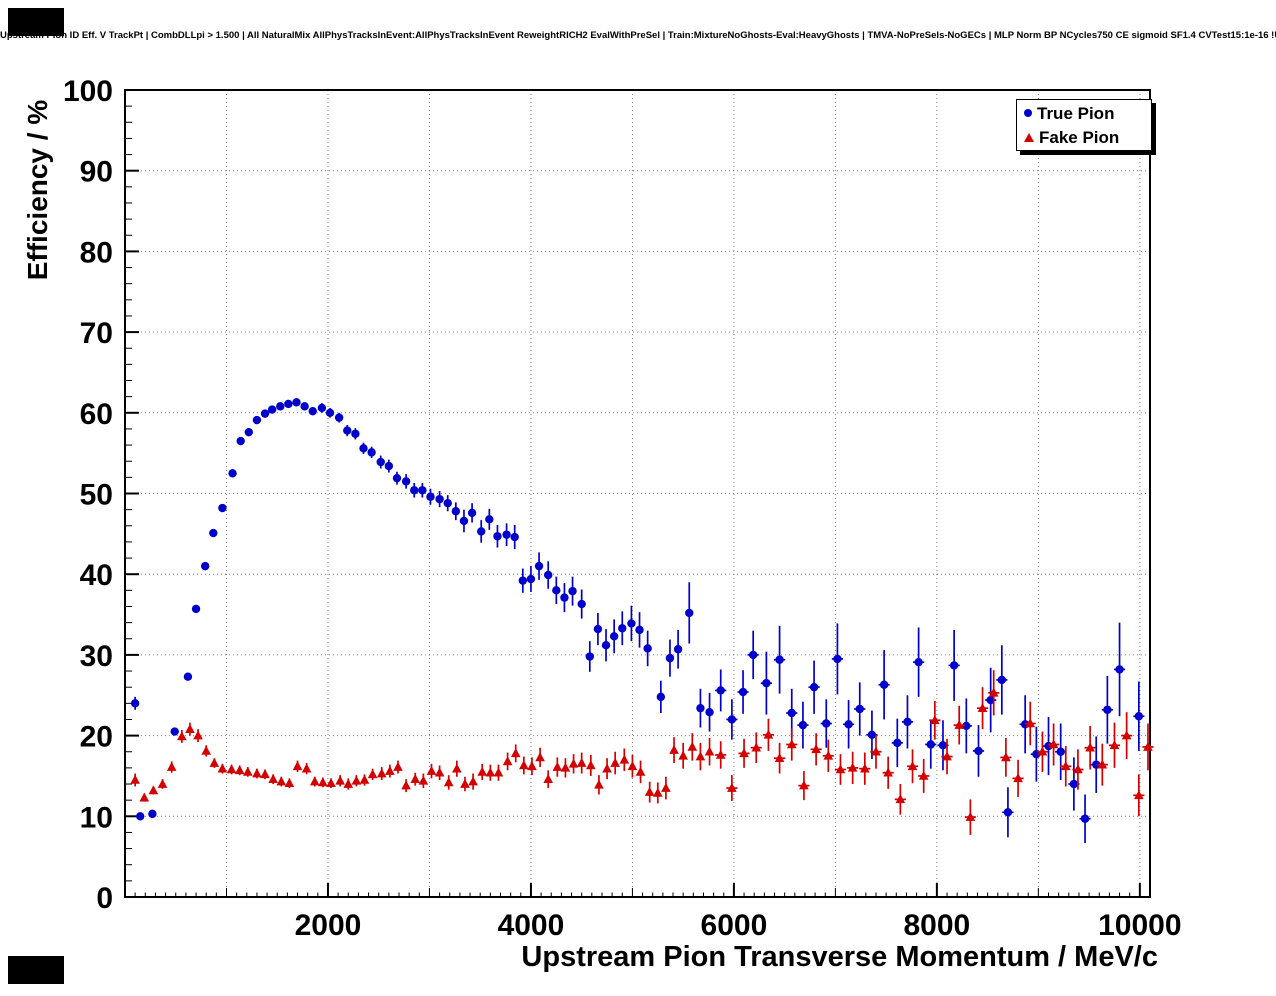  What do you see at coordinates (734, 925) in the screenshot?
I see `svg-text: 6000` at bounding box center [734, 925].